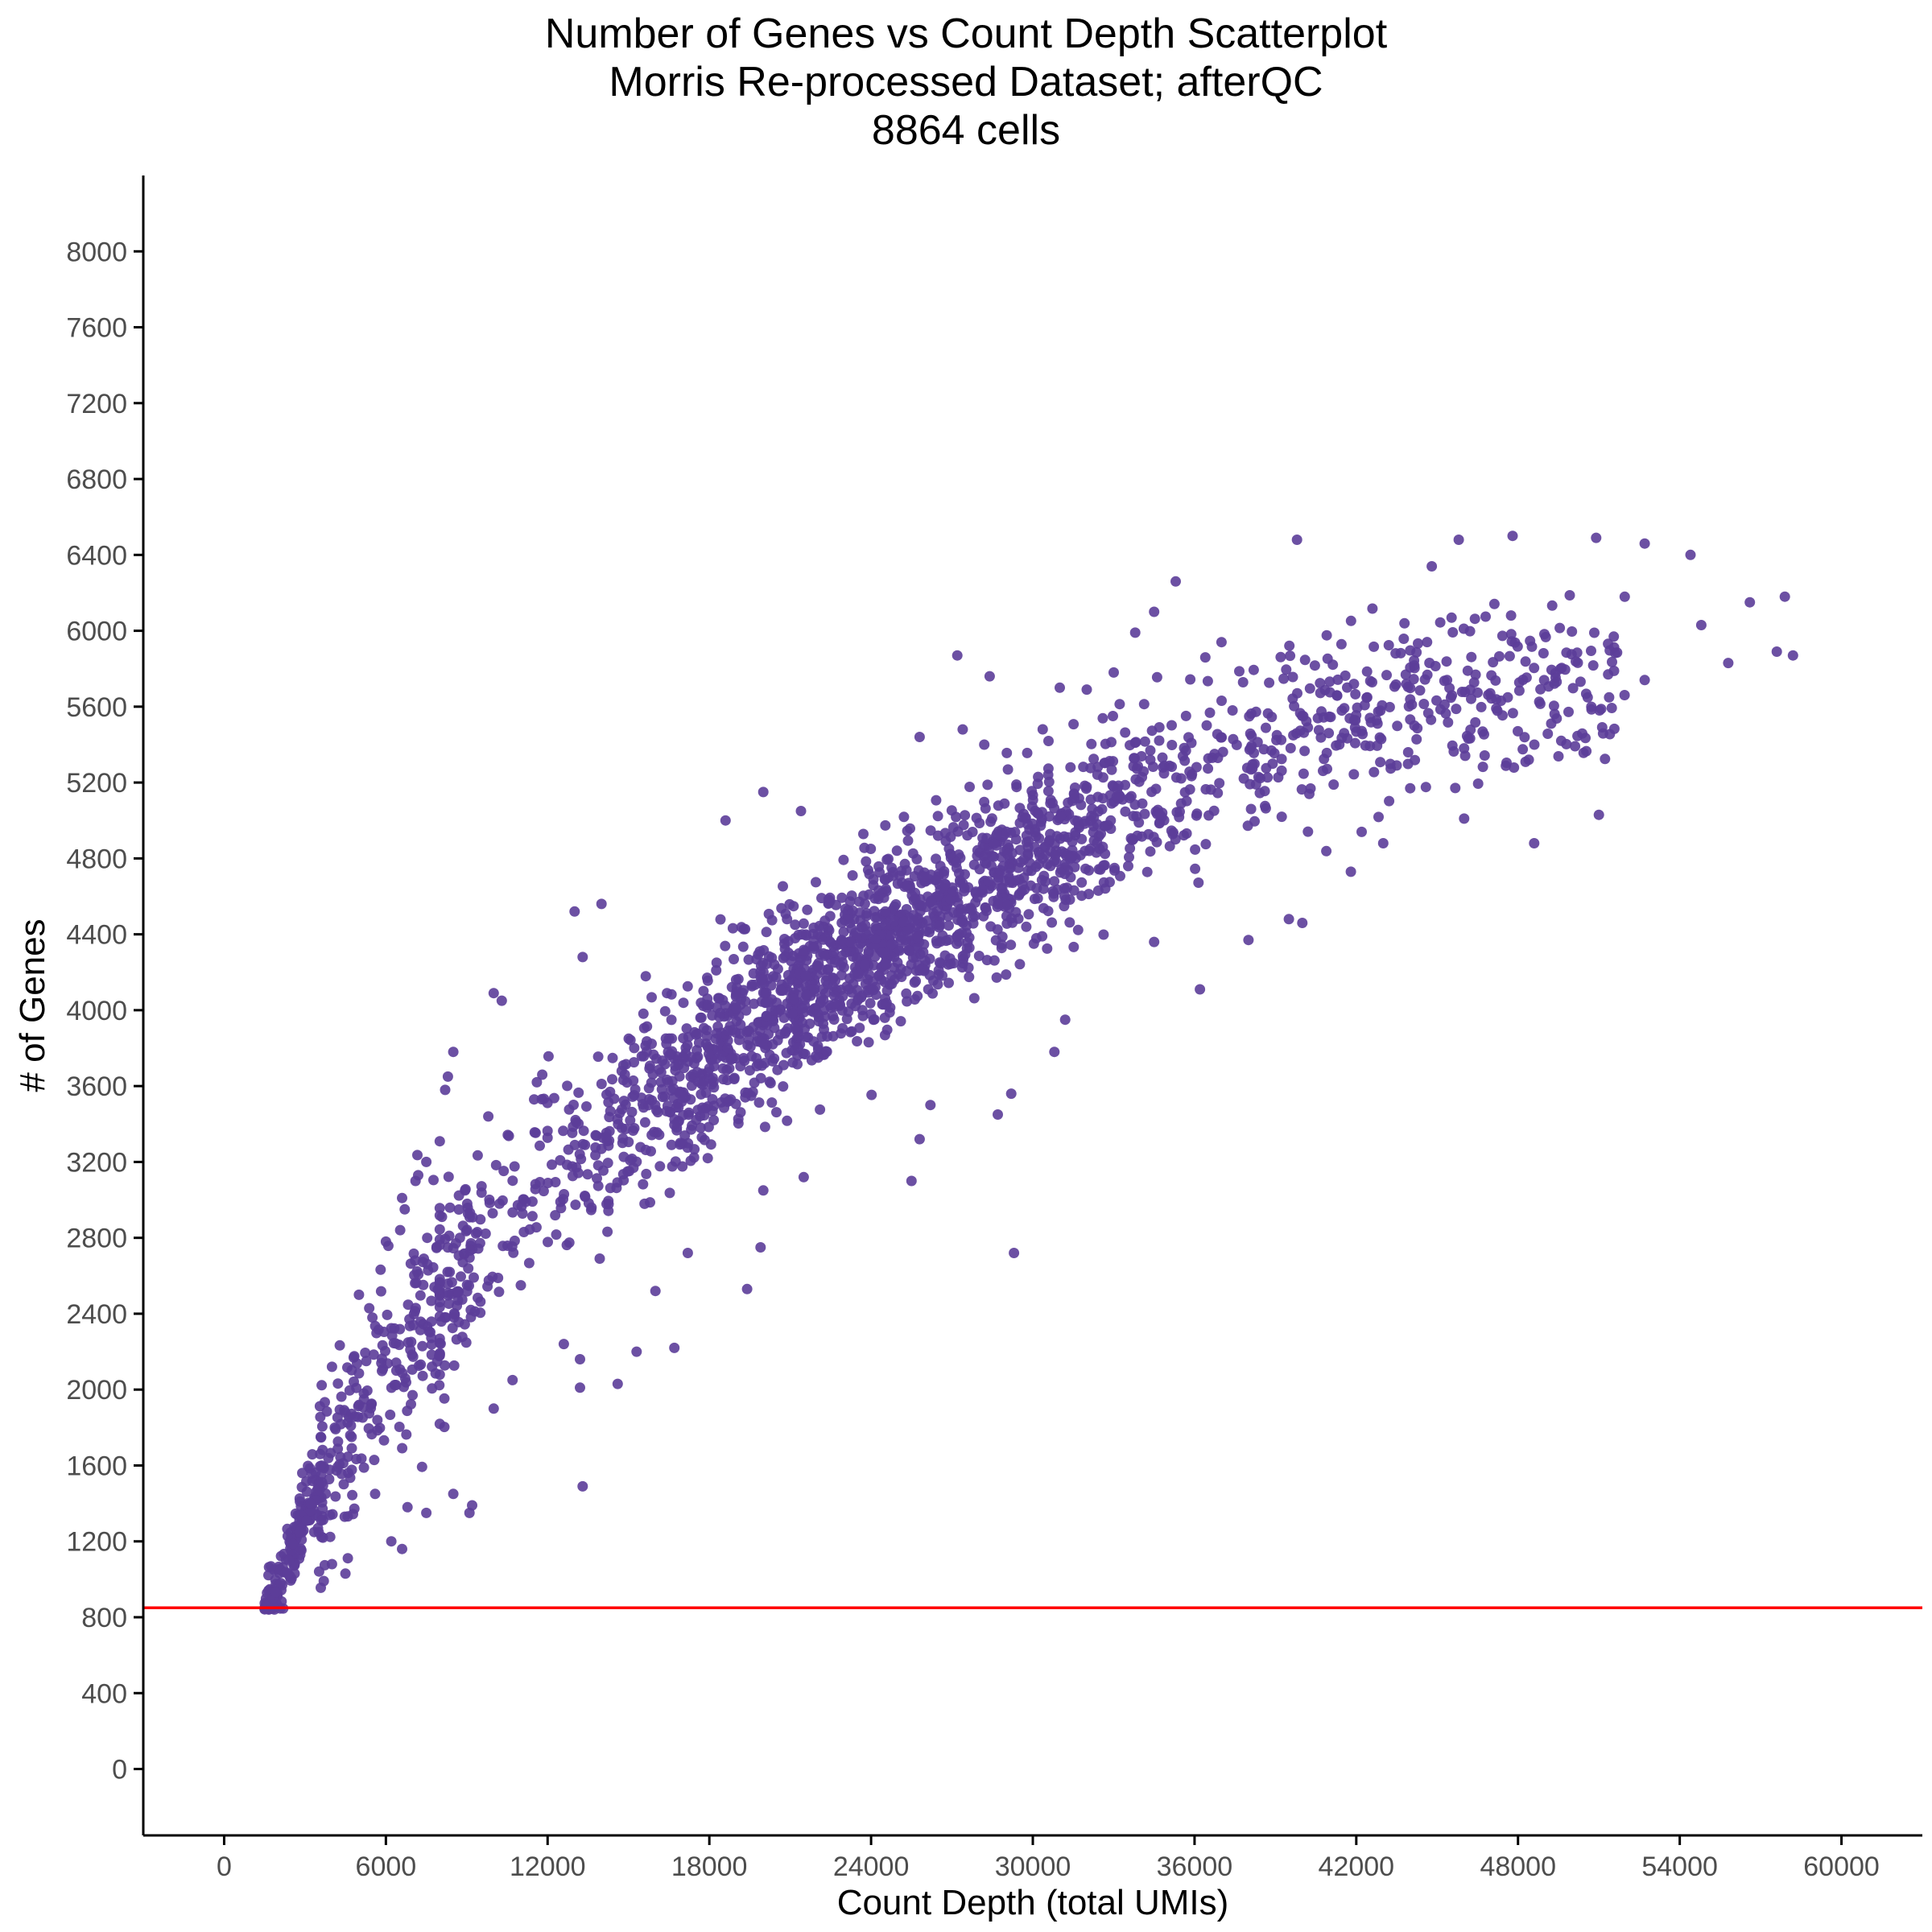 Image resolution: width=1932 pixels, height=1932 pixels. I want to click on x-tick-label: 36000, so click(1195, 1867).